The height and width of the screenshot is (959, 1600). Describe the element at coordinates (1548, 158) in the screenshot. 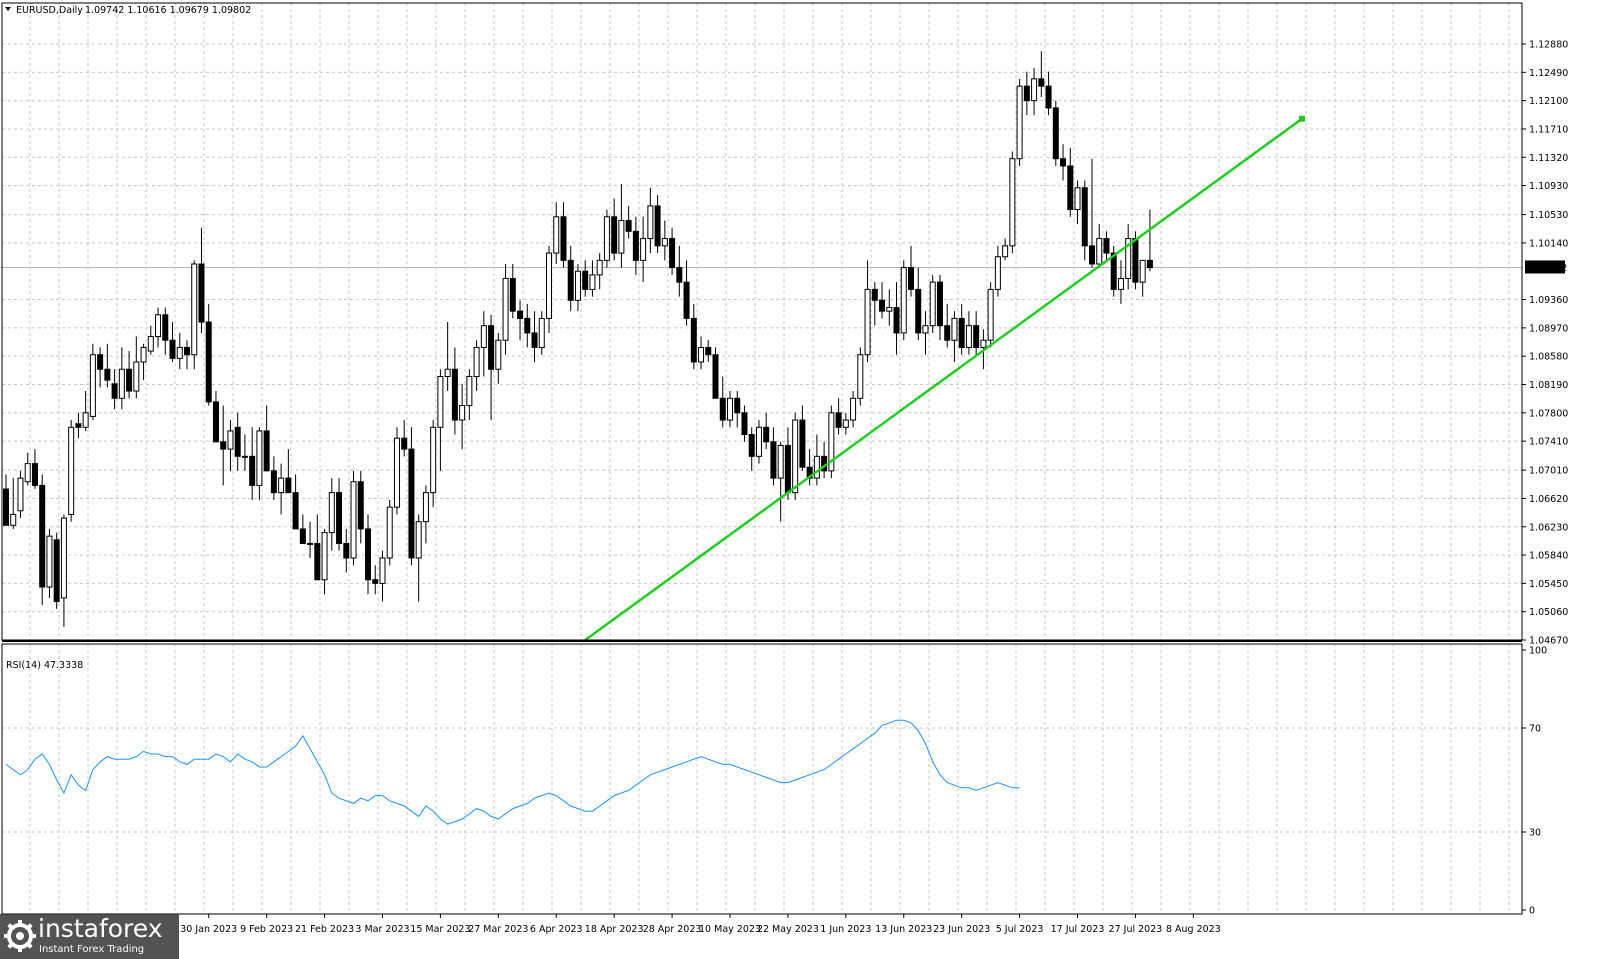

I see `price-tick-label: 1.11320` at that location.